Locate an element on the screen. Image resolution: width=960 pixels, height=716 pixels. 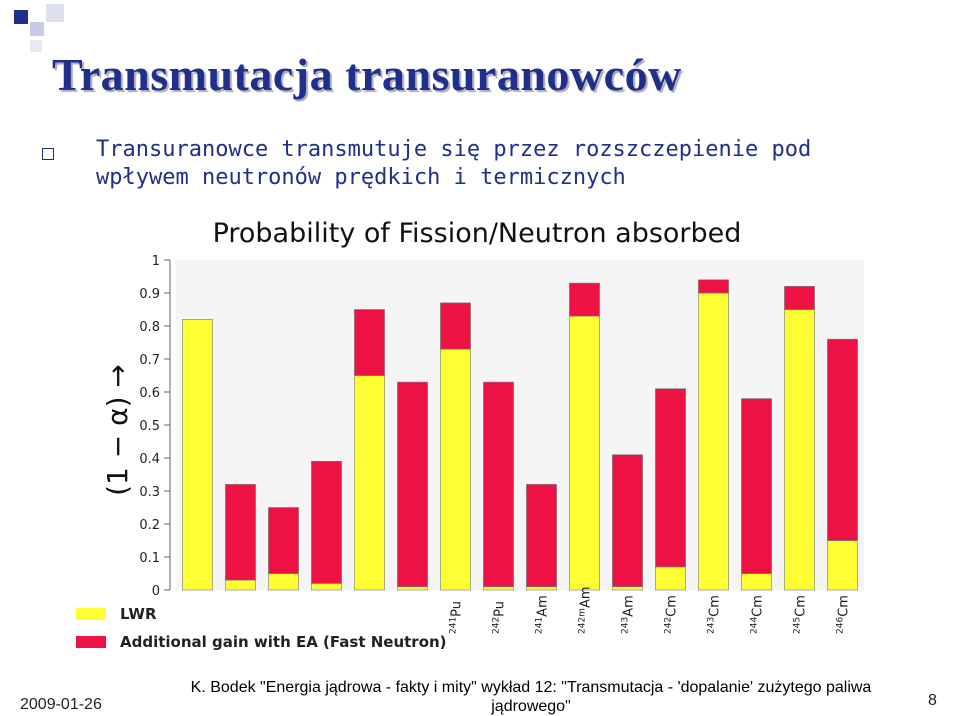
x-tick-label: 245Cm is located at coordinates (801, 614).